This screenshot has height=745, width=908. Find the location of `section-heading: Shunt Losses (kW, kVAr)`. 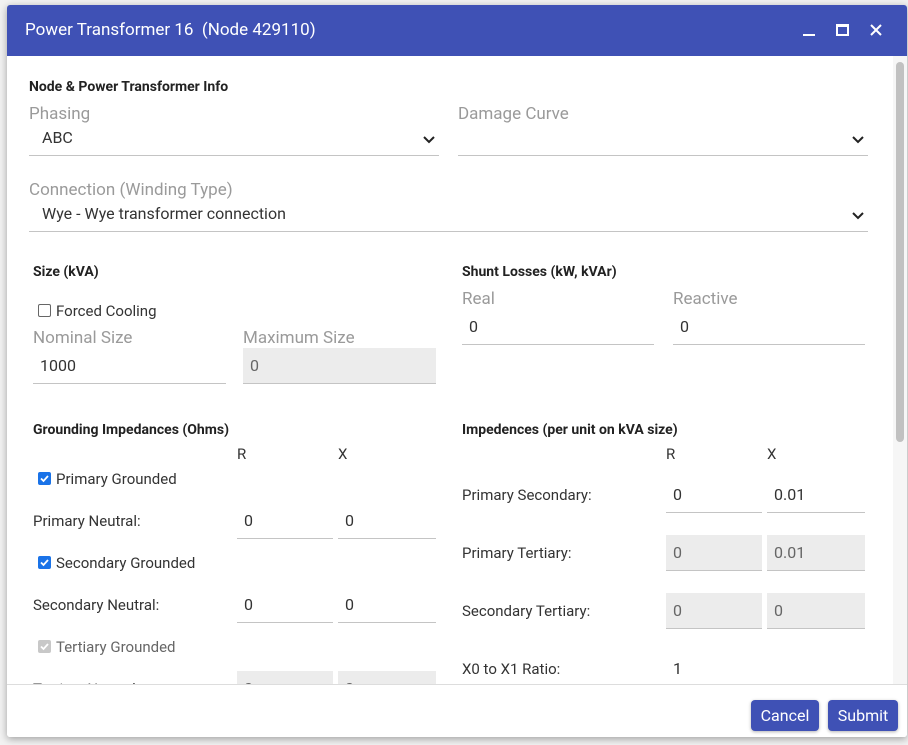

section-heading: Shunt Losses (kW, kVAr) is located at coordinates (539, 272).